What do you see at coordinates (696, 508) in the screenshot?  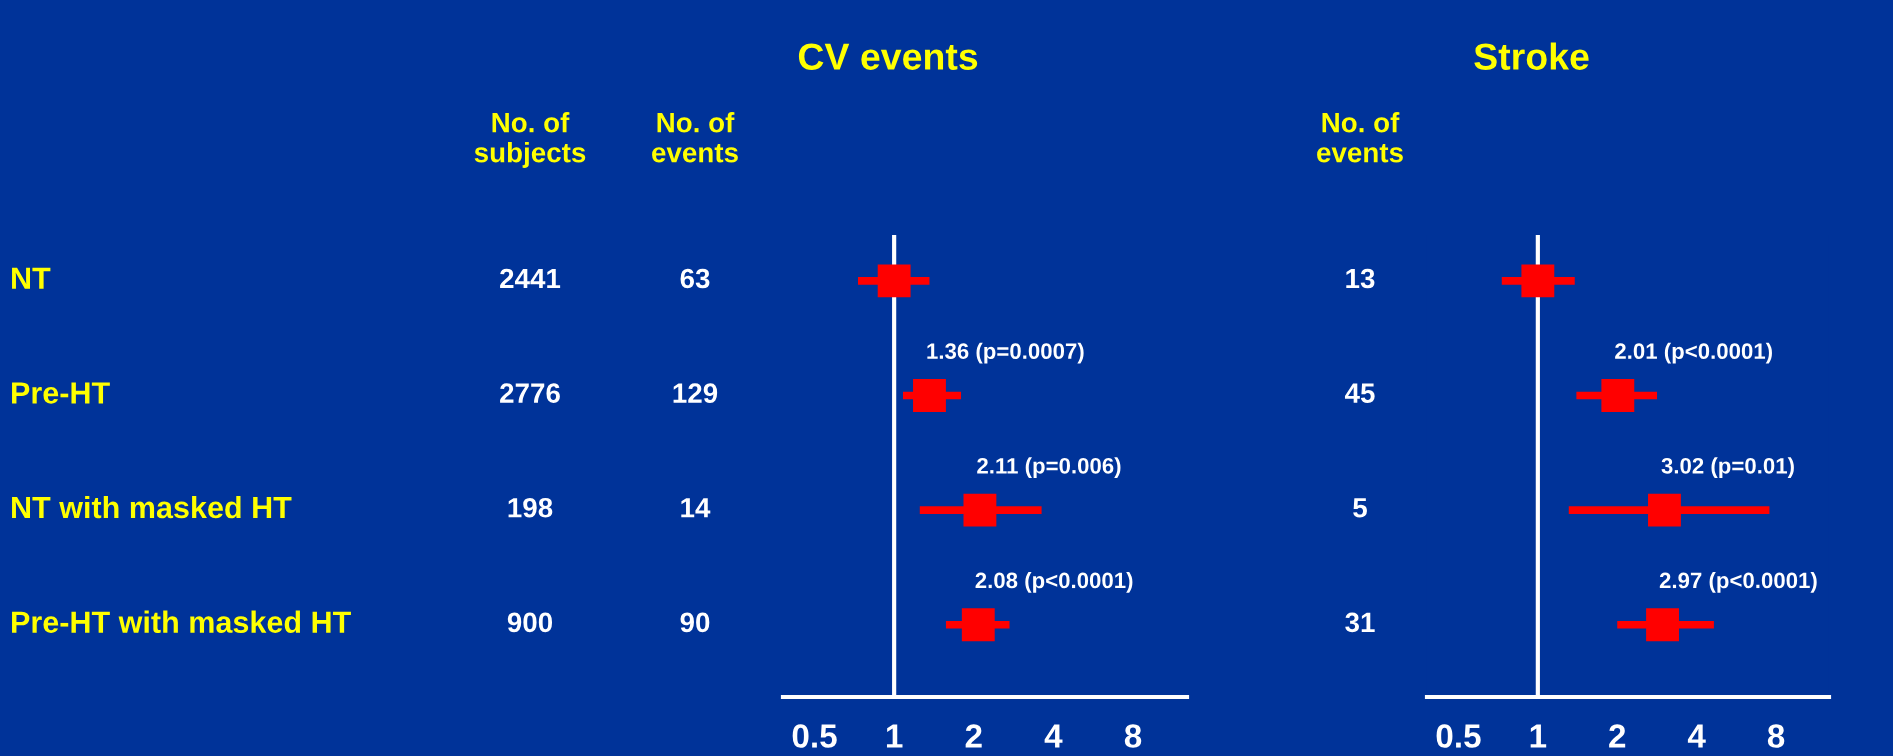 I see `text: 14` at bounding box center [696, 508].